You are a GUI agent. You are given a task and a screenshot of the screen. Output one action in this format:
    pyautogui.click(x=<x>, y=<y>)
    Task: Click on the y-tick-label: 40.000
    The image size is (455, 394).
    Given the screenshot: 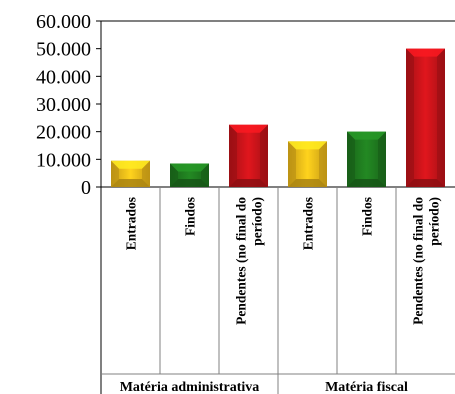 What is the action you would take?
    pyautogui.click(x=63, y=77)
    